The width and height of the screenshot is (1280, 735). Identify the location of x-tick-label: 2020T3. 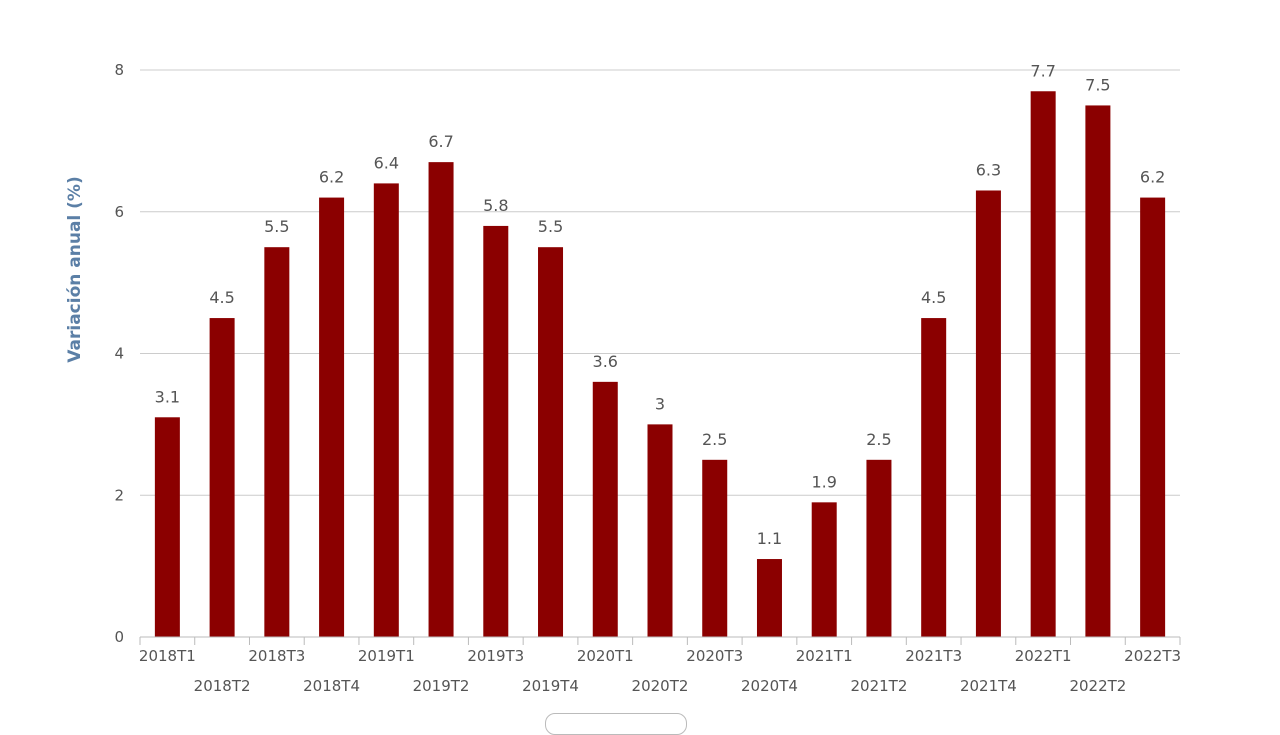
(714, 656).